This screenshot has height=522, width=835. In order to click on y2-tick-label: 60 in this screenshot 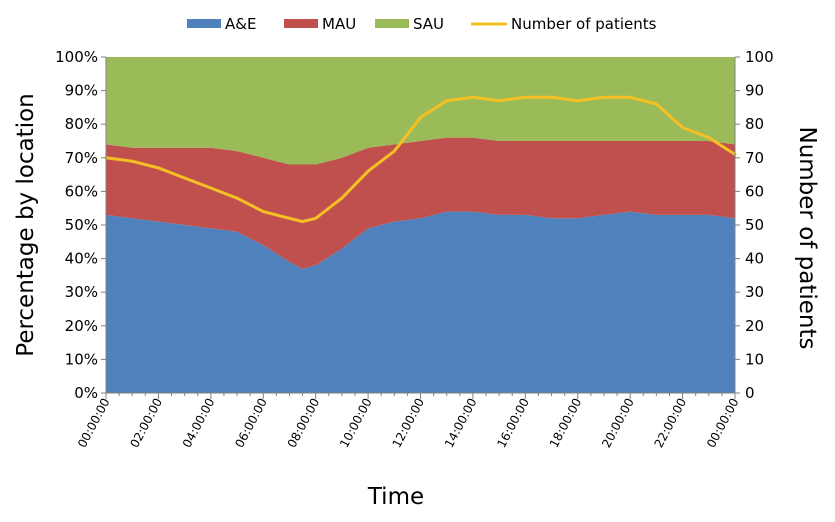, I will do `click(754, 191)`.